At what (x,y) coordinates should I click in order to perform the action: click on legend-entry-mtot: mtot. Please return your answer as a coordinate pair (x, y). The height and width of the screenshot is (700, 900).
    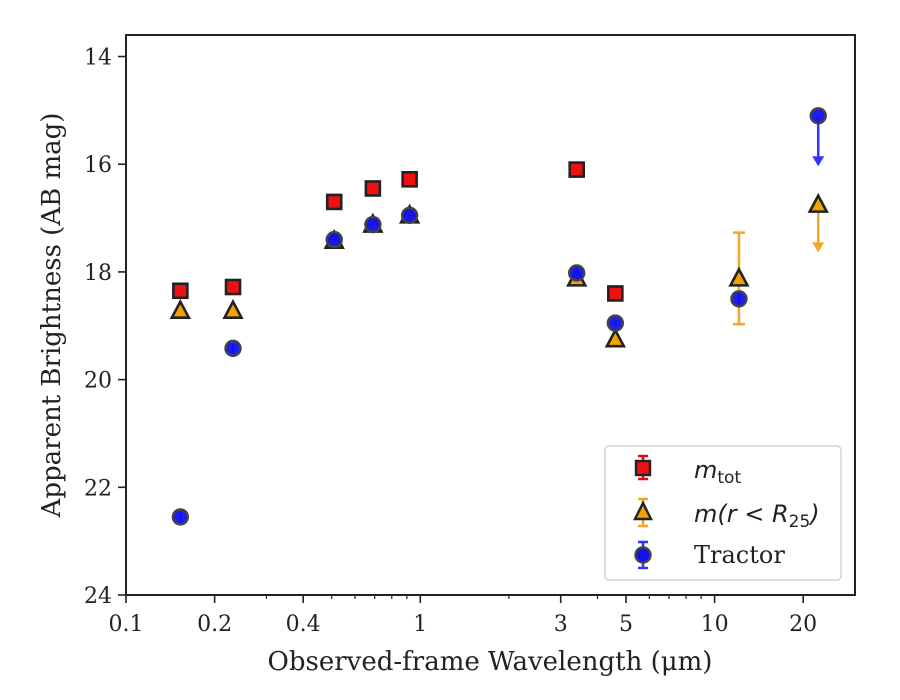
    Looking at the image, I should click on (687, 471).